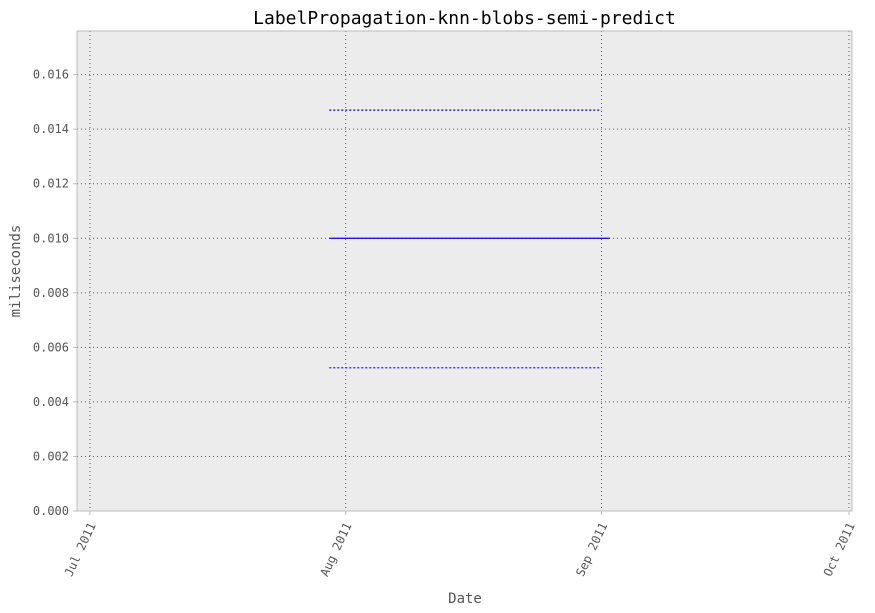 The height and width of the screenshot is (613, 875). Describe the element at coordinates (51, 456) in the screenshot. I see `y-tick-label: 0.002` at that location.